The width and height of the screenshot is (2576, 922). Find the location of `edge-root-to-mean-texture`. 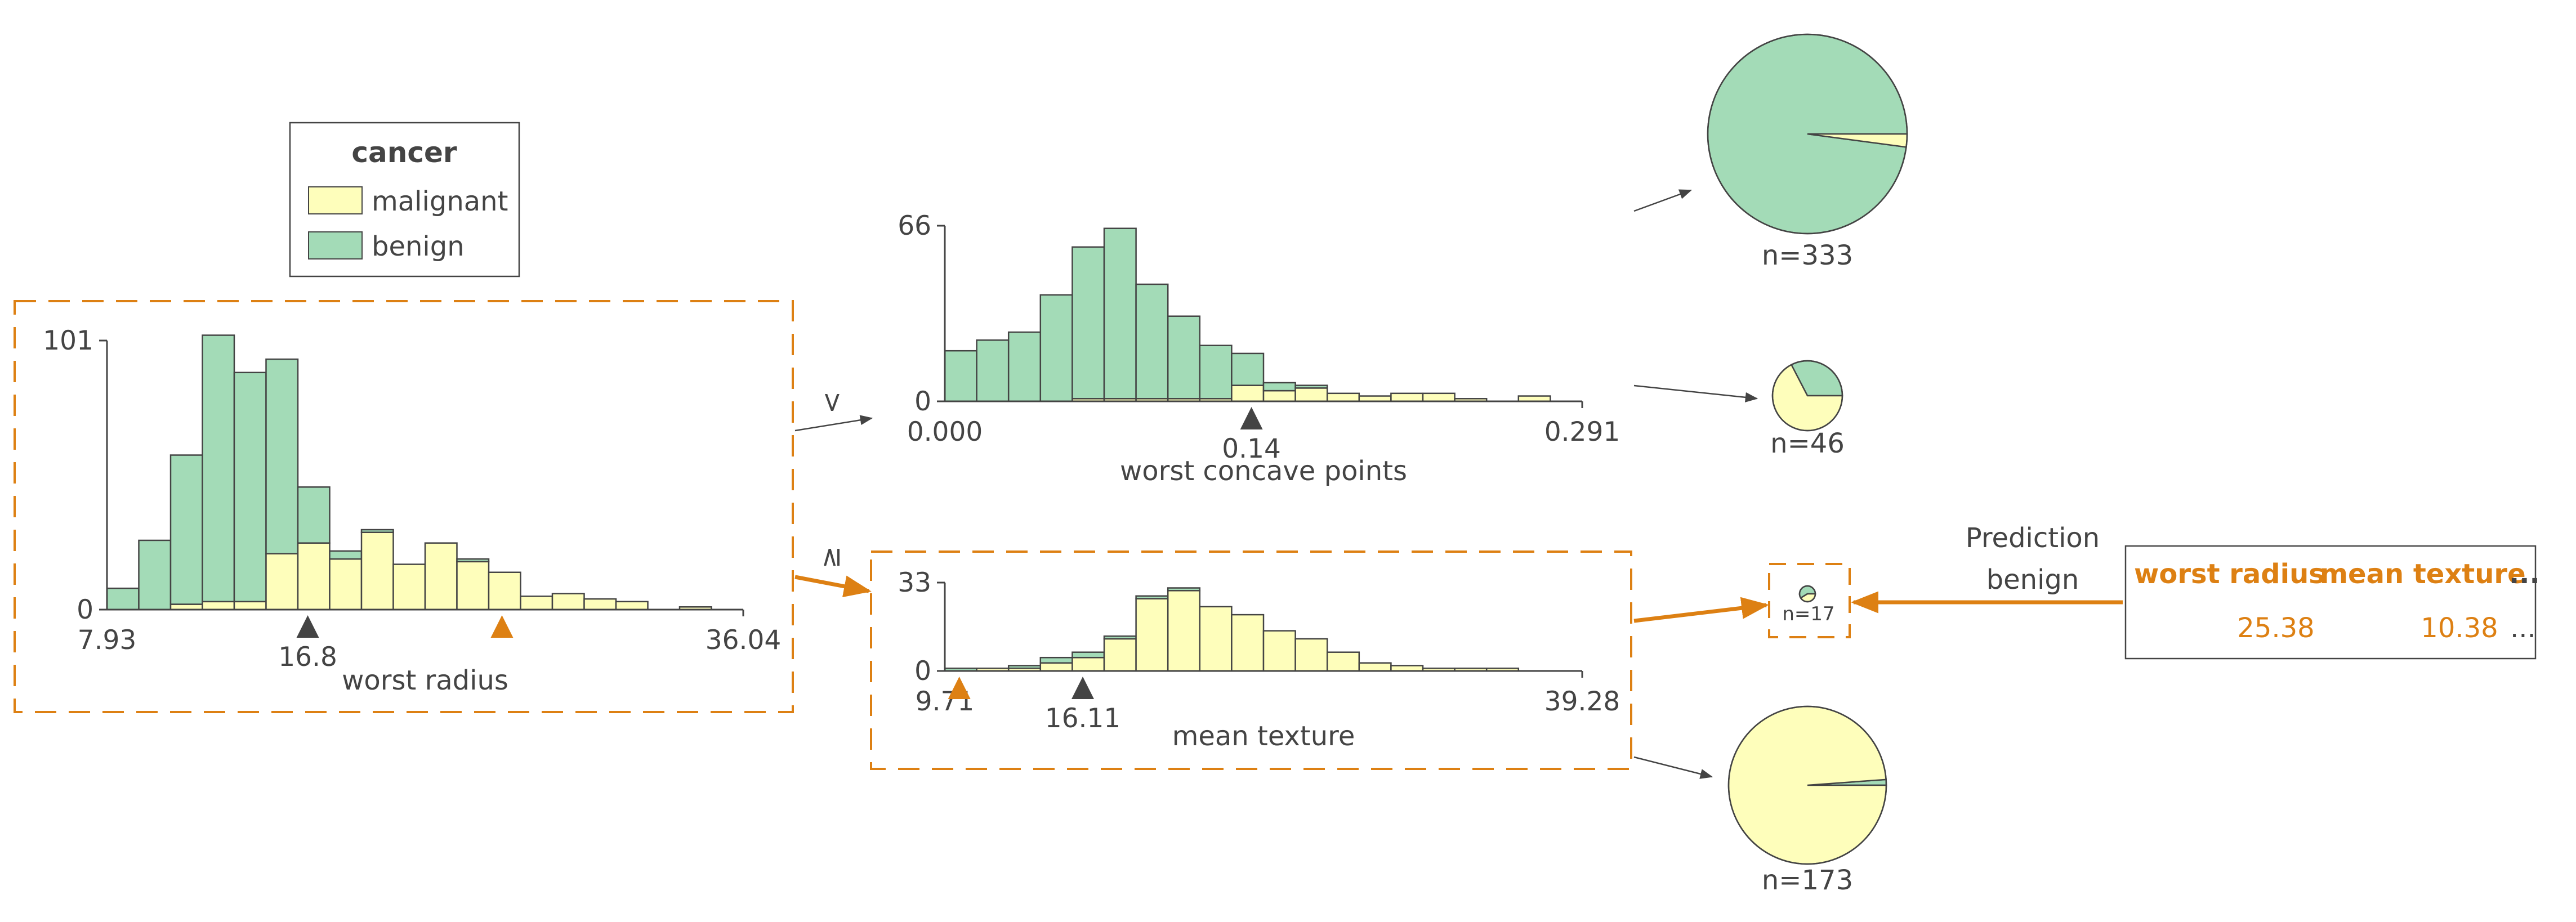

edge-root-to-mean-texture is located at coordinates (833, 586).